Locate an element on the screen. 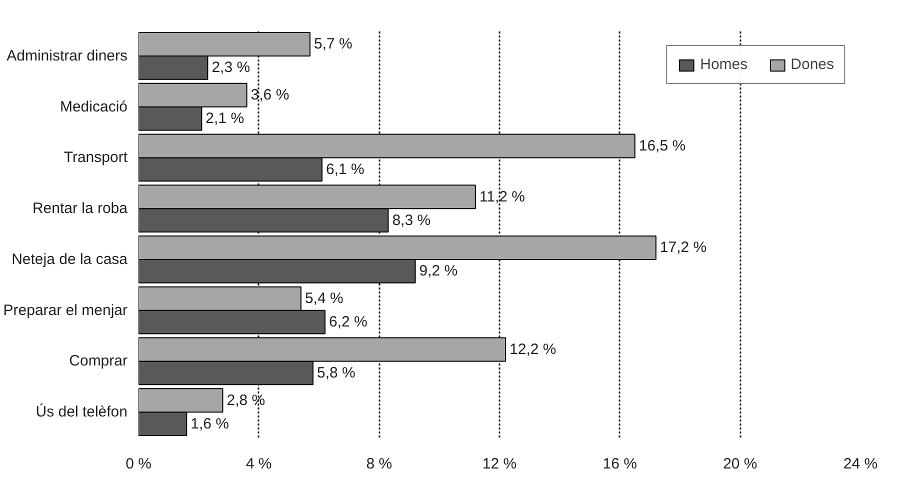 This screenshot has width=904, height=479. data-label: 2,3 % is located at coordinates (231, 67).